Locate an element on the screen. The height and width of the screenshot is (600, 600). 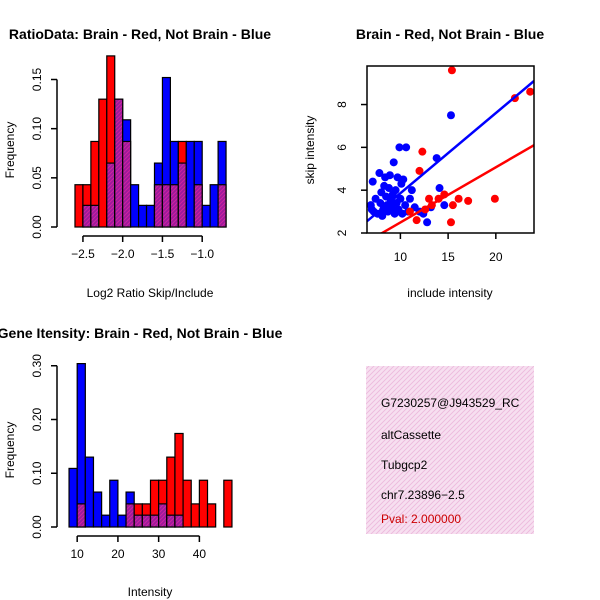
scatter-ylabel: skip intensity is located at coordinates (310, 150).